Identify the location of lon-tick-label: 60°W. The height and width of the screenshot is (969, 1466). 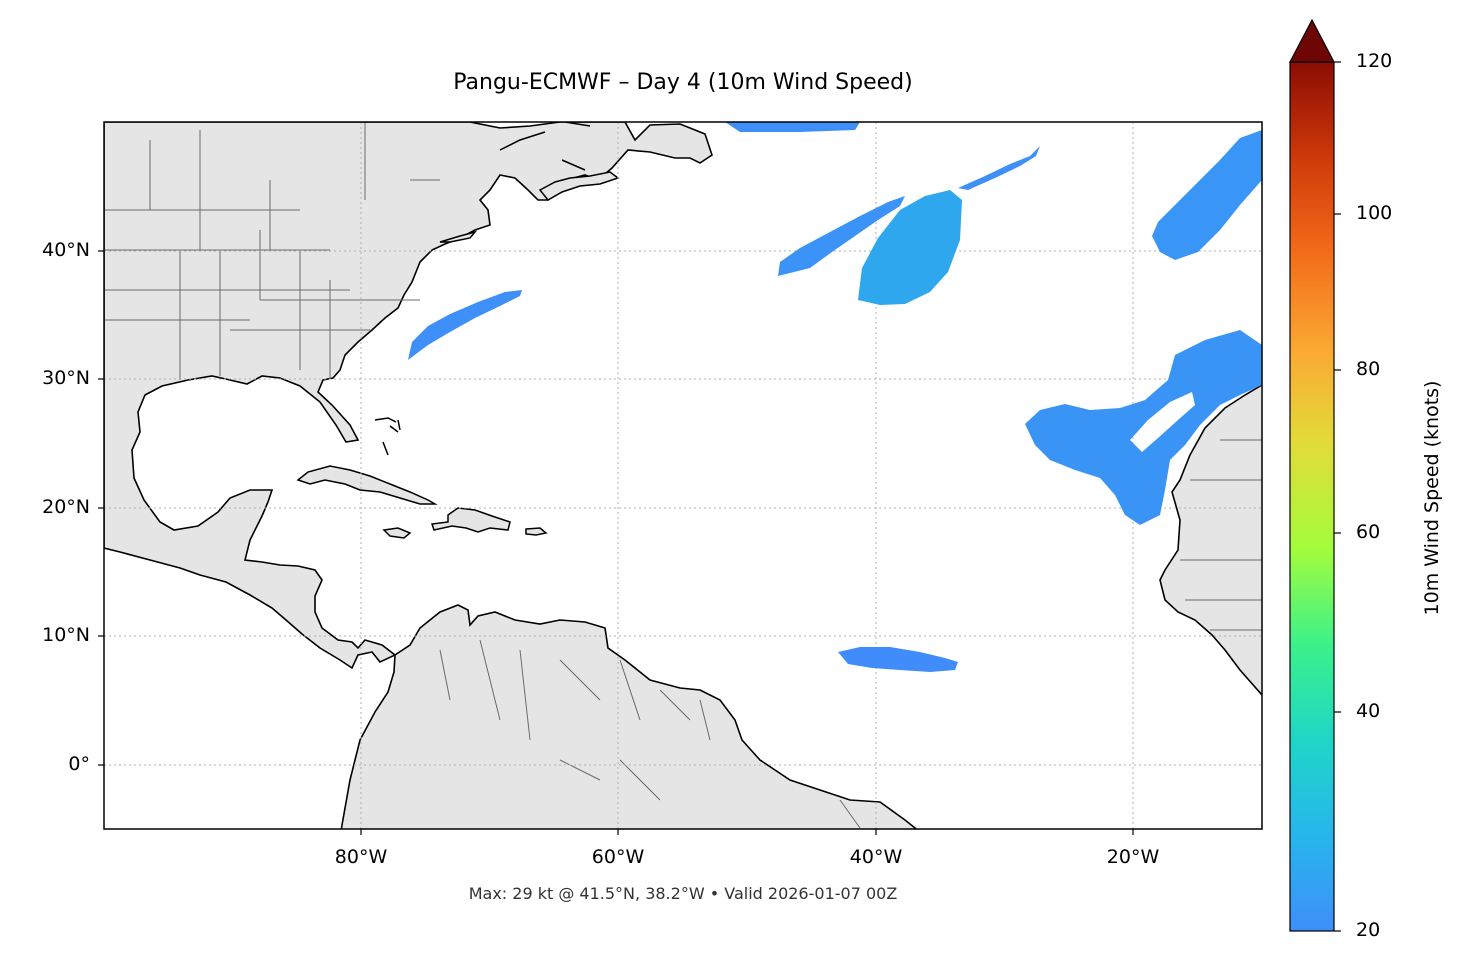
(618, 857).